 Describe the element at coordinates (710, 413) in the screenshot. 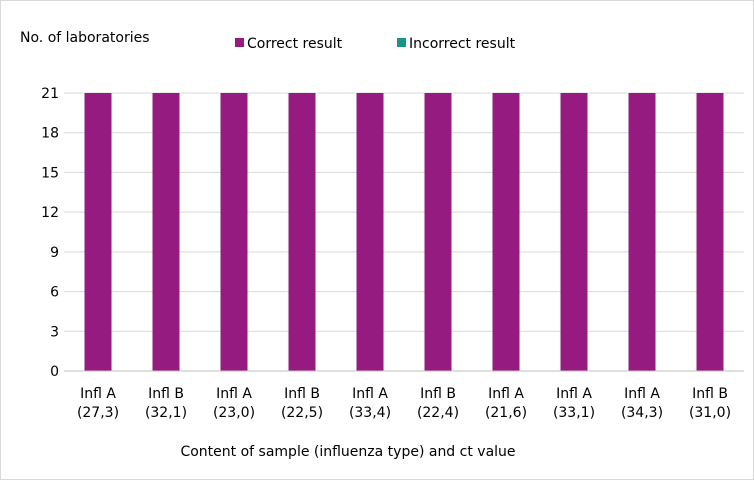

I see `x-tick-label-line: (31,0)` at that location.